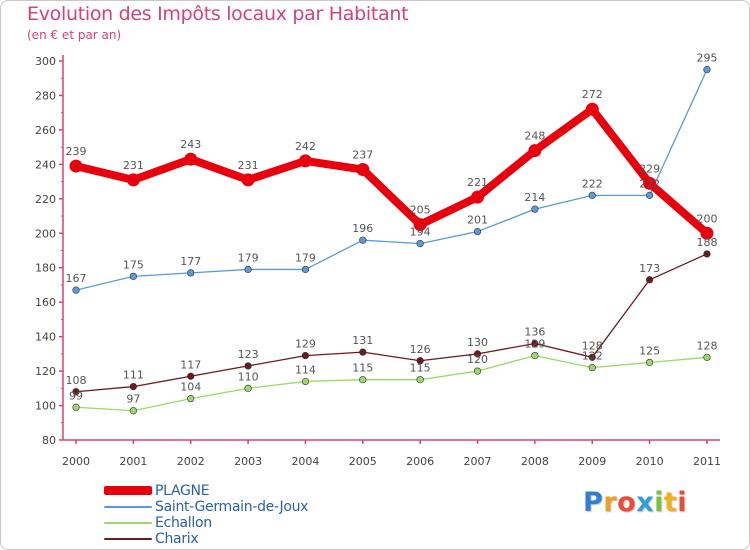 Image resolution: width=750 pixels, height=550 pixels. Describe the element at coordinates (45, 406) in the screenshot. I see `y-tick-label: 100` at that location.